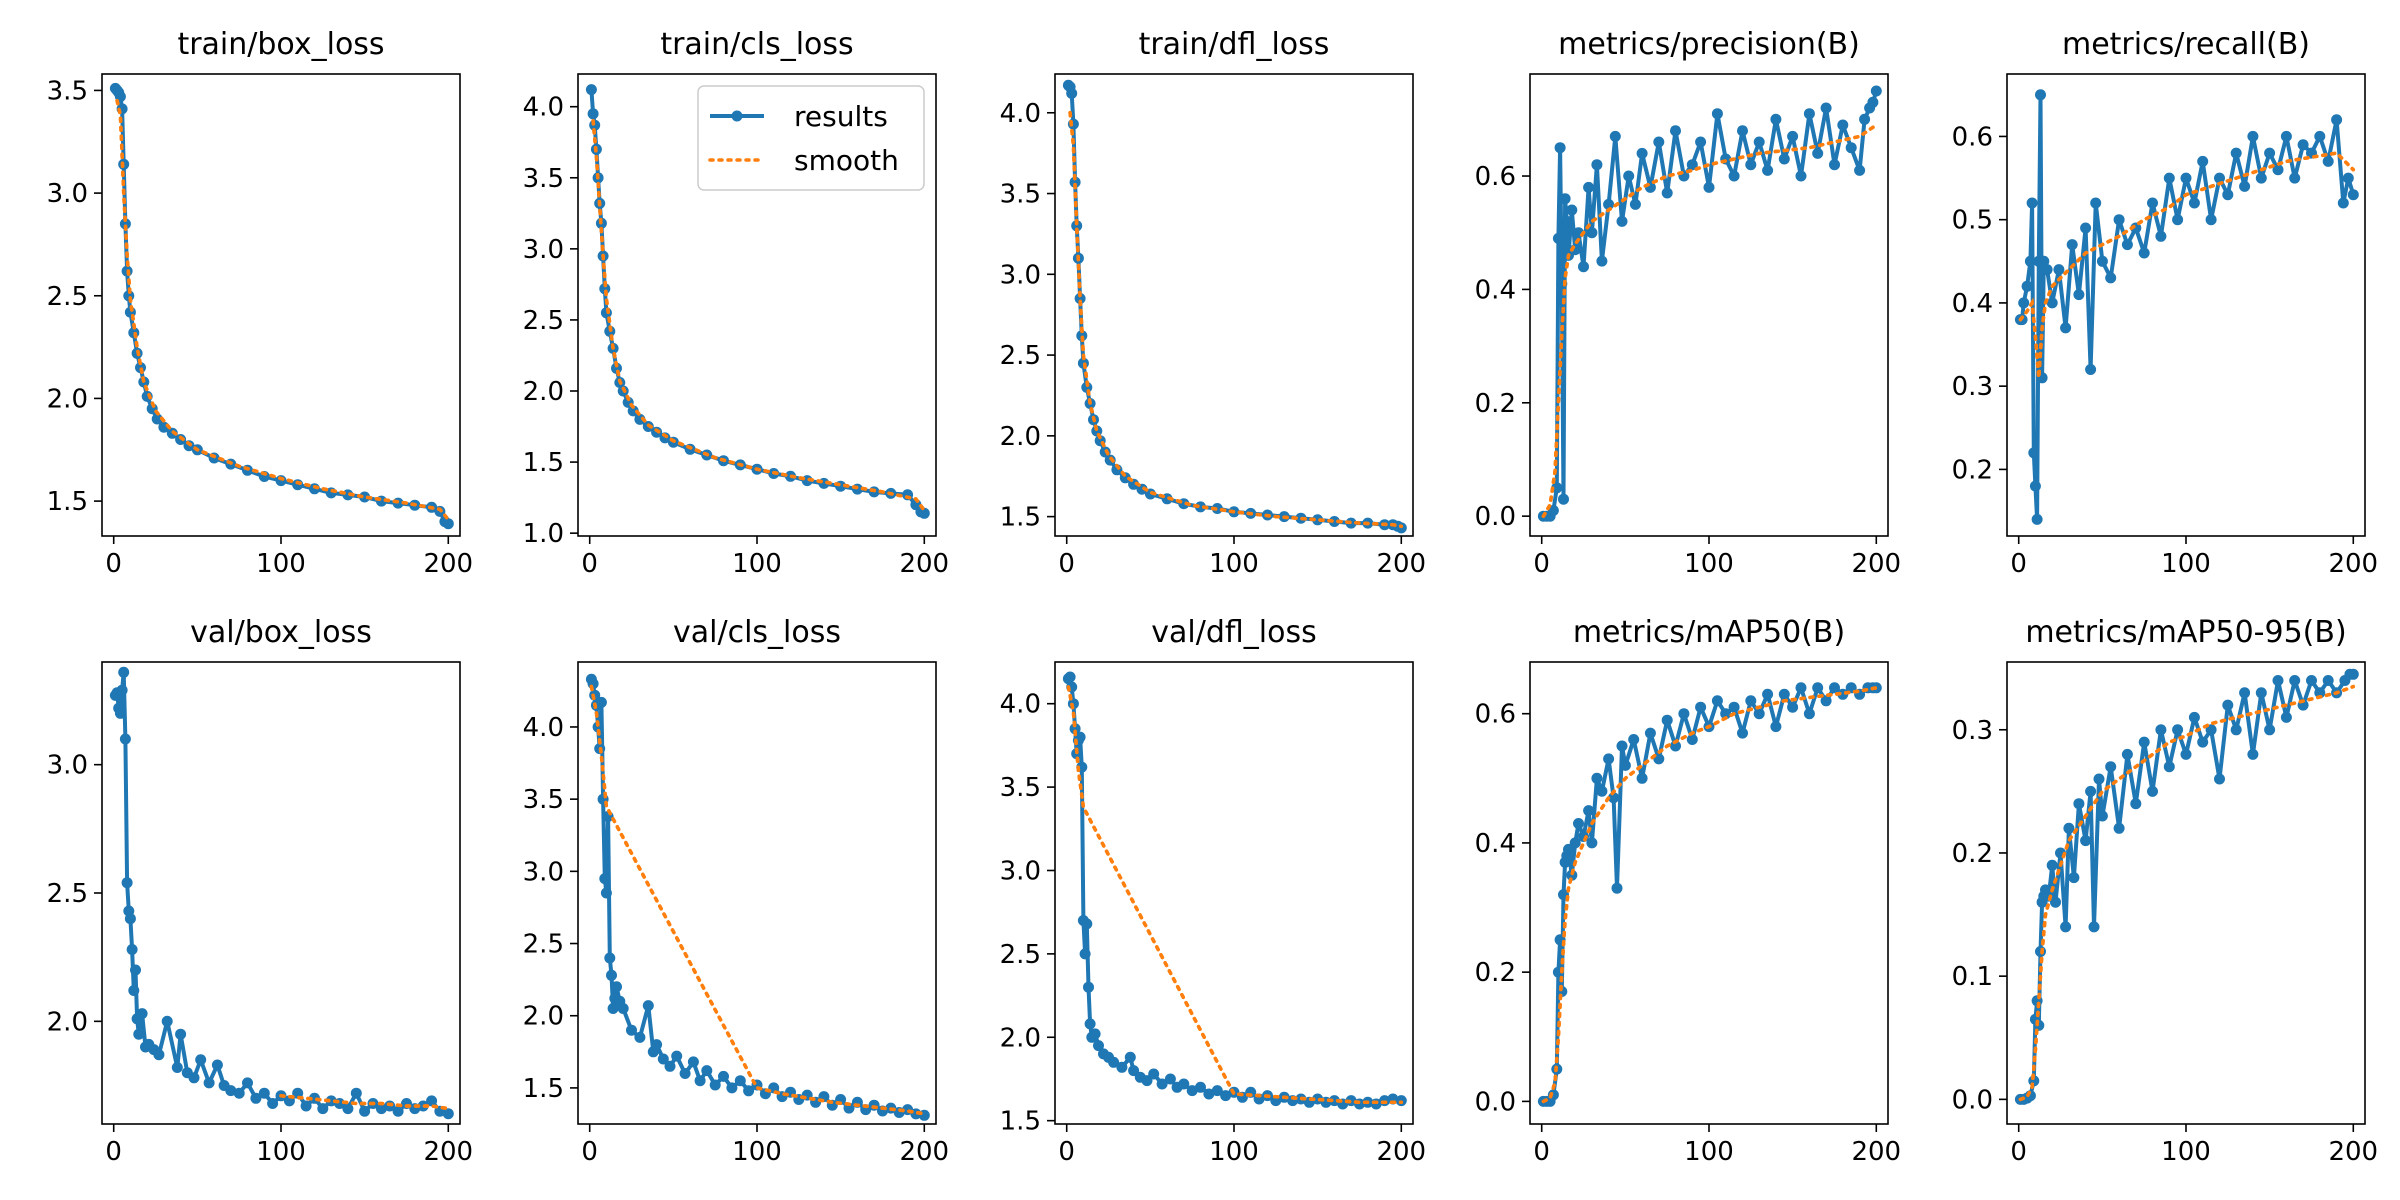 The width and height of the screenshot is (2400, 1200). I want to click on legend-results-label: results, so click(841, 116).